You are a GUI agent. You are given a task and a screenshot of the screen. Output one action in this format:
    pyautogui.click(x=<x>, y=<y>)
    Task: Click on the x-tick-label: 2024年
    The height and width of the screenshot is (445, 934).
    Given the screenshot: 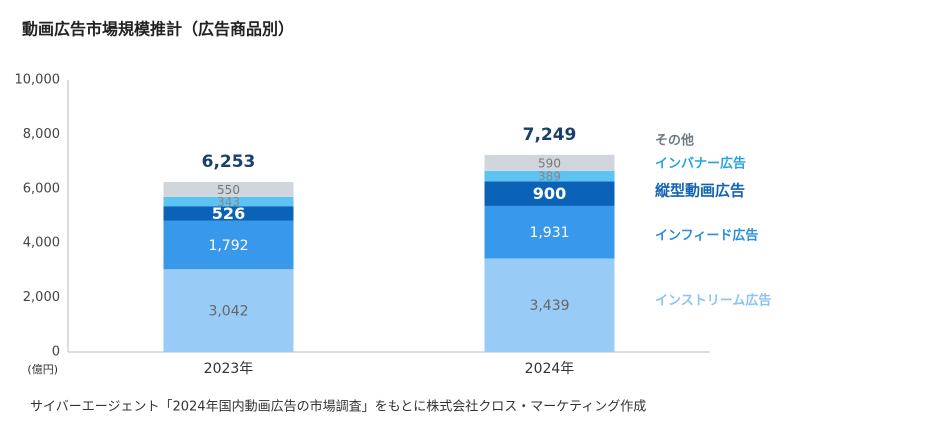 What is the action you would take?
    pyautogui.click(x=550, y=369)
    